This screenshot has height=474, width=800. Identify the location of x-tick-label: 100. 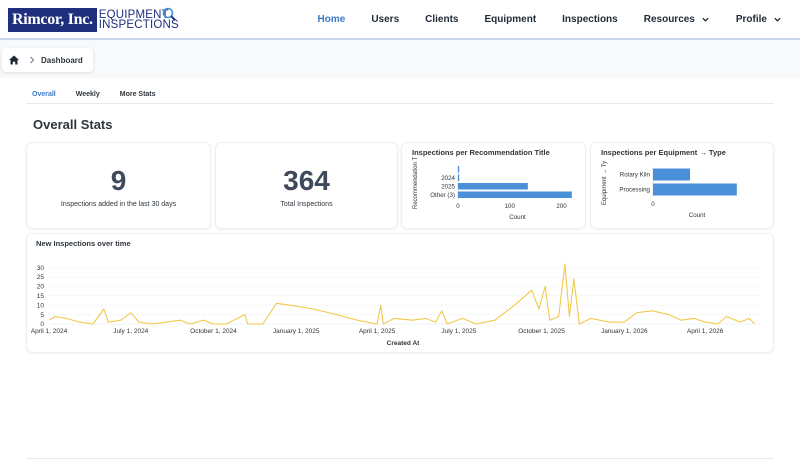
(510, 206).